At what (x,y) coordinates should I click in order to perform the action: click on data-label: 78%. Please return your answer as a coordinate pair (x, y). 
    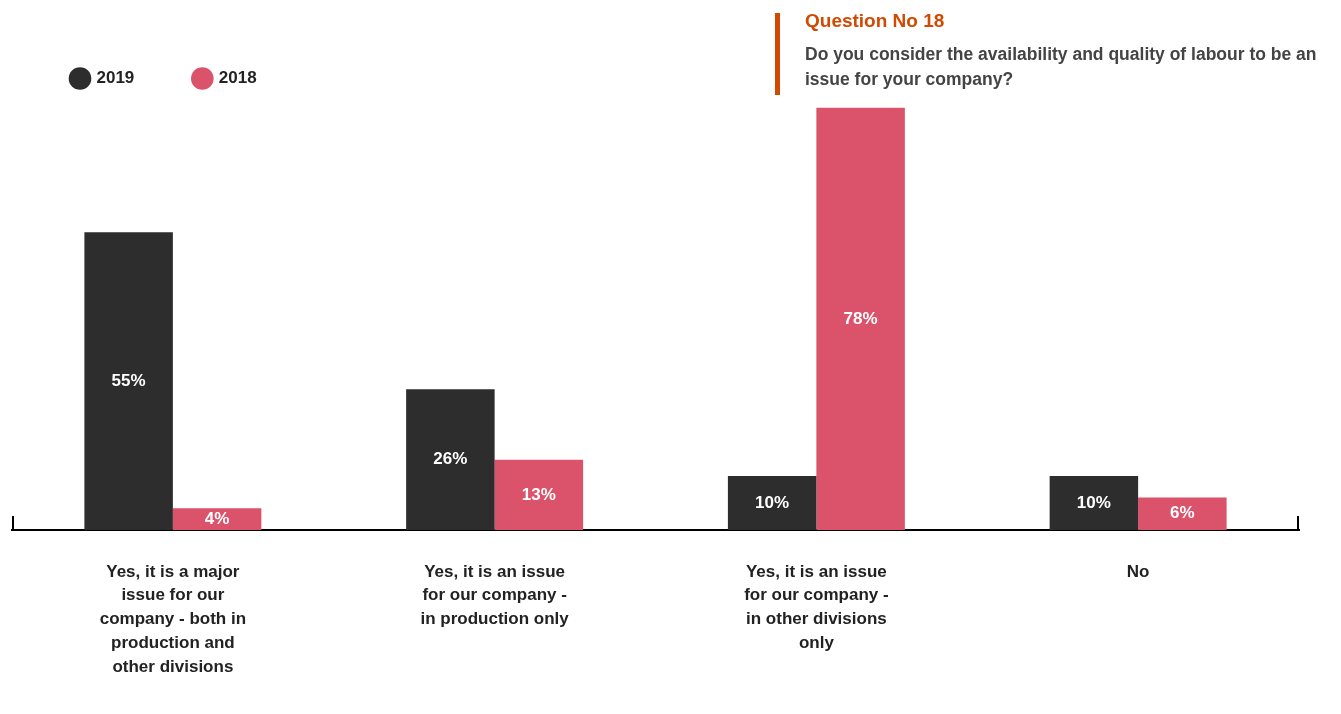
    Looking at the image, I should click on (860, 318).